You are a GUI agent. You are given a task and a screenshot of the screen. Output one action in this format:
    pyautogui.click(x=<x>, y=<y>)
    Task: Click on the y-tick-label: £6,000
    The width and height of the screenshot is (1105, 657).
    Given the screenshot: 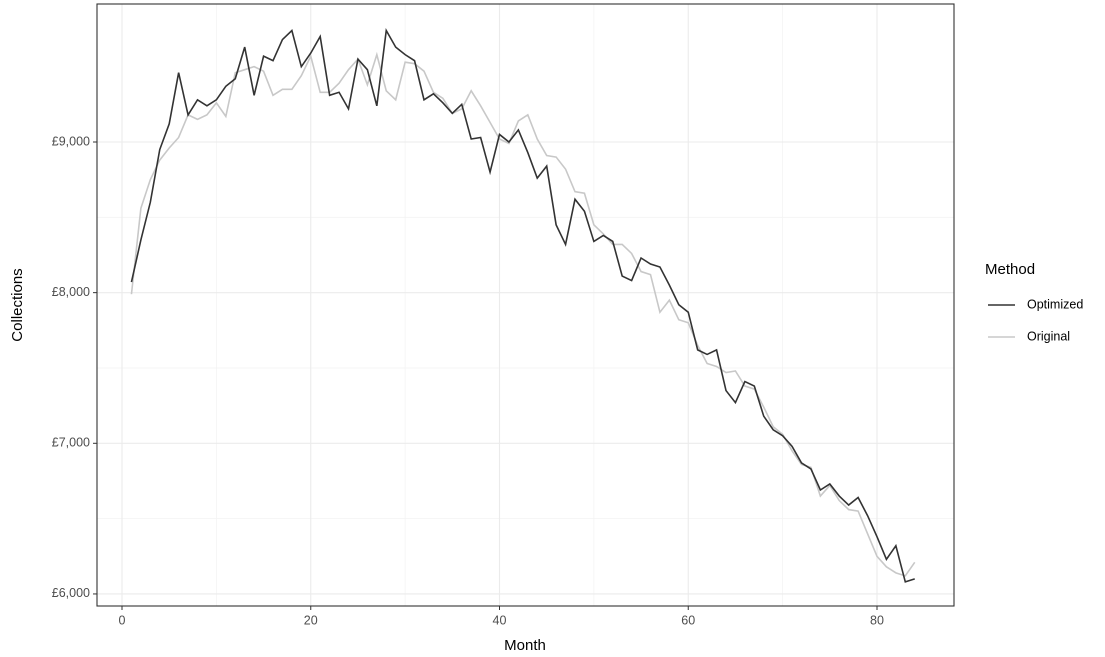 What is the action you would take?
    pyautogui.click(x=71, y=593)
    